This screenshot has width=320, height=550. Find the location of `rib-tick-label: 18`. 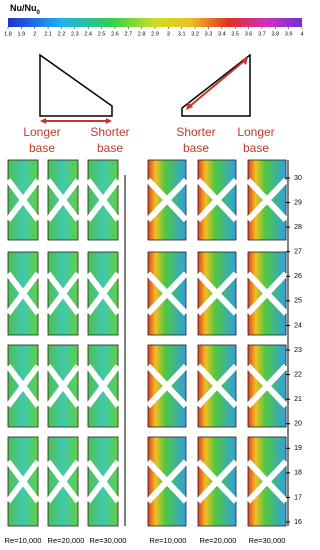

rib-tick-label: 18 is located at coordinates (298, 473).